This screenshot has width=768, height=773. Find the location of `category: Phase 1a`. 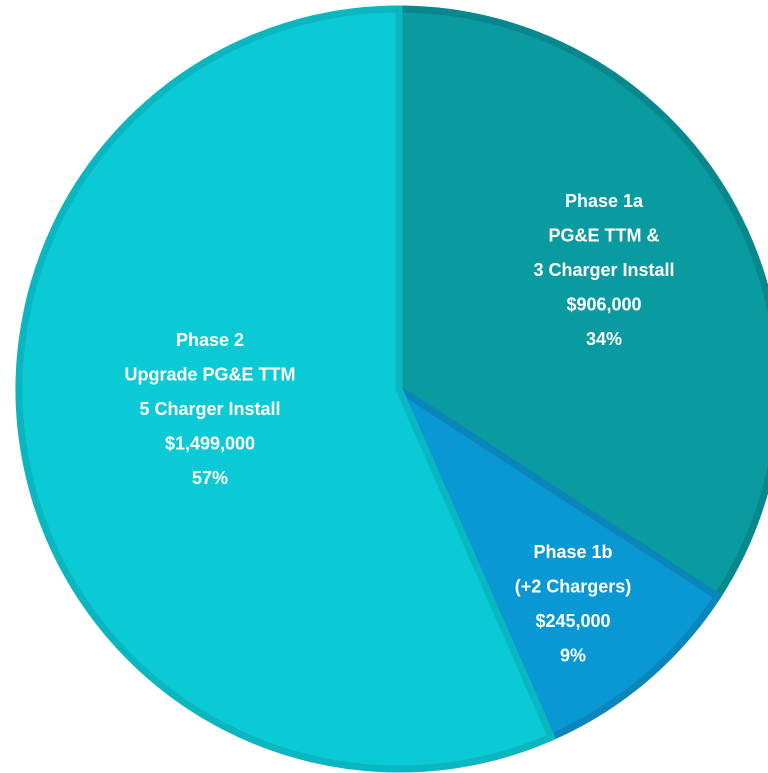

category: Phase 1a is located at coordinates (604, 201).